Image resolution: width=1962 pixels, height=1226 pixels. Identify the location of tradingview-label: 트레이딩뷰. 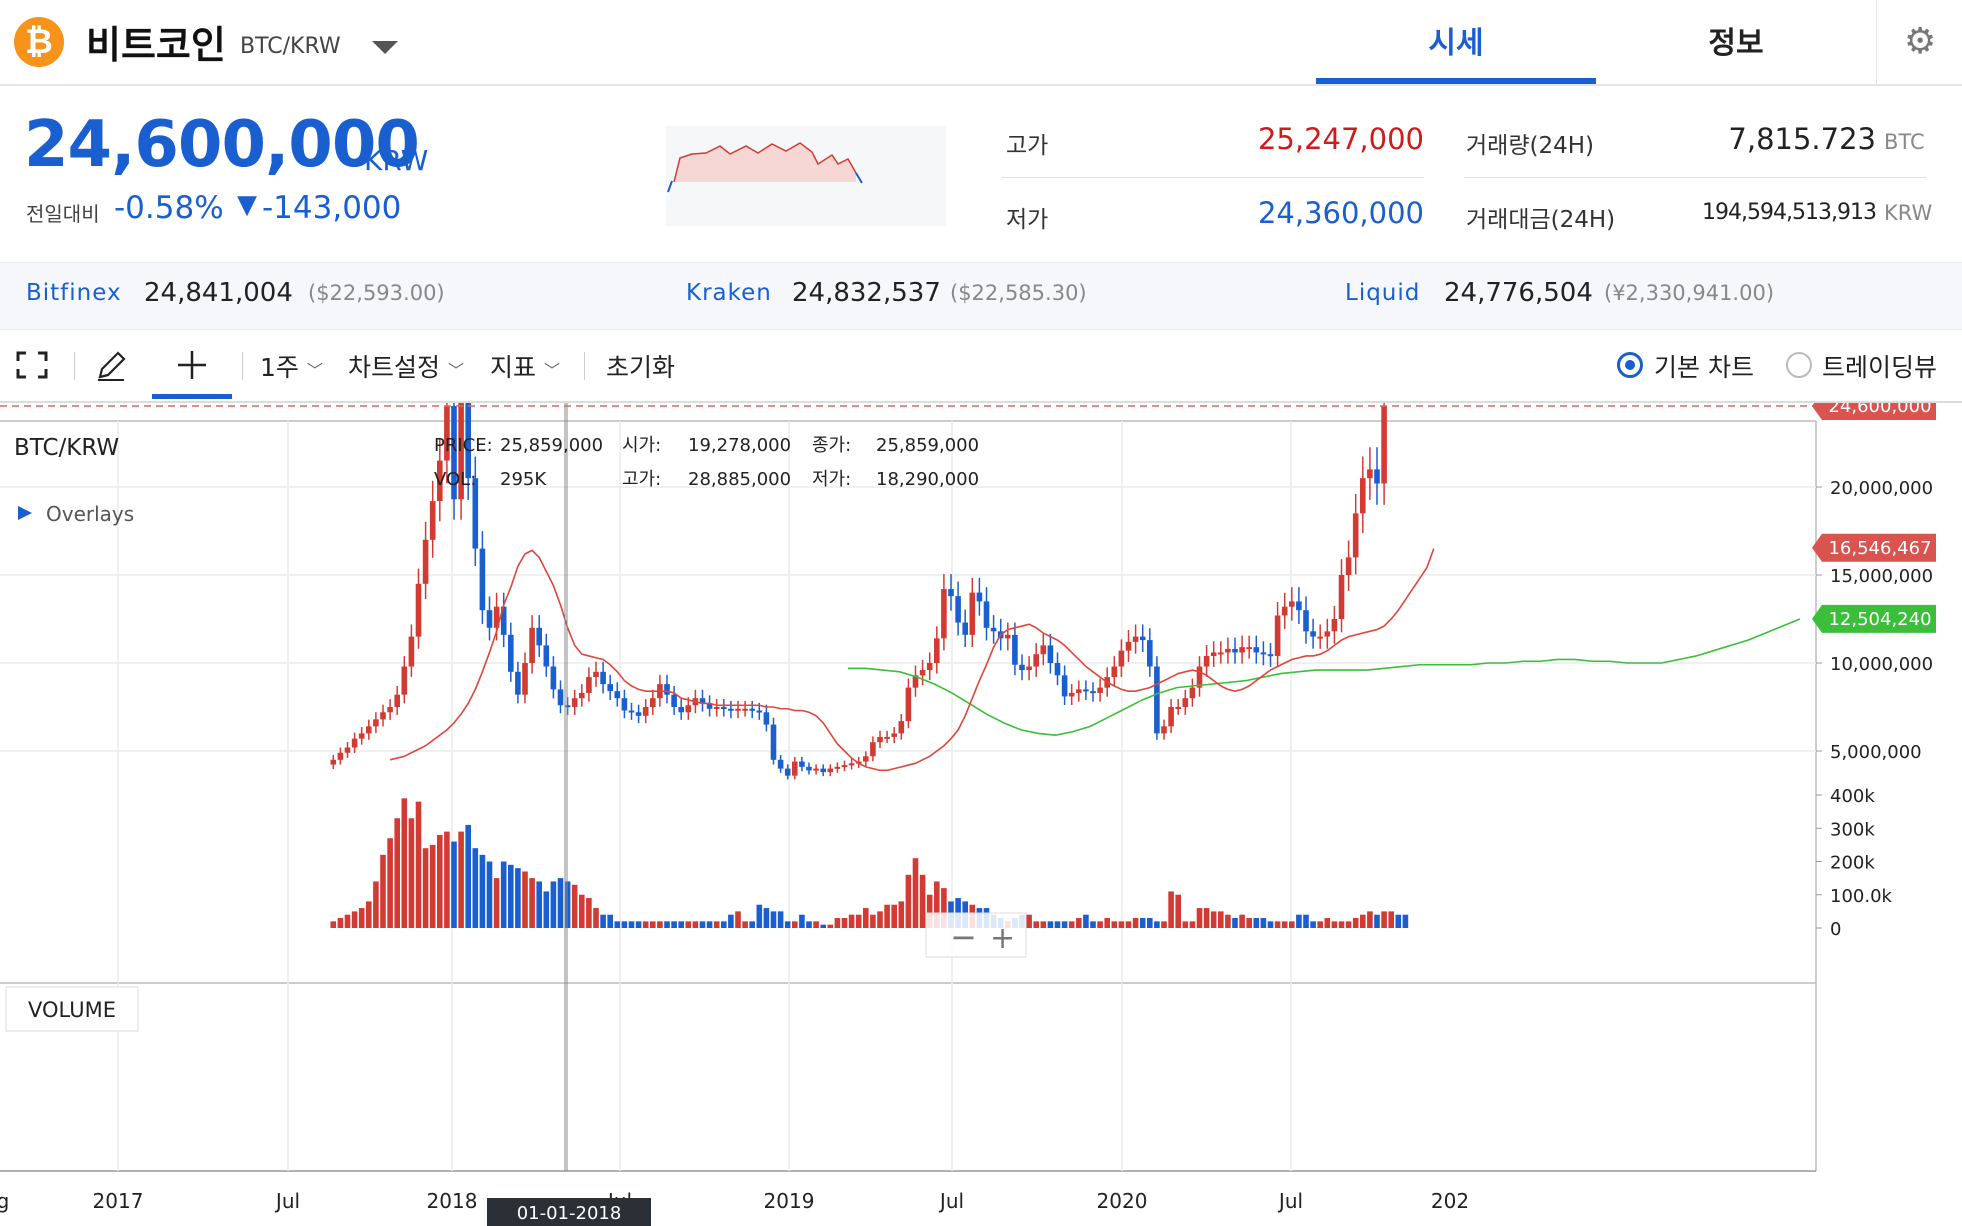
(1880, 367).